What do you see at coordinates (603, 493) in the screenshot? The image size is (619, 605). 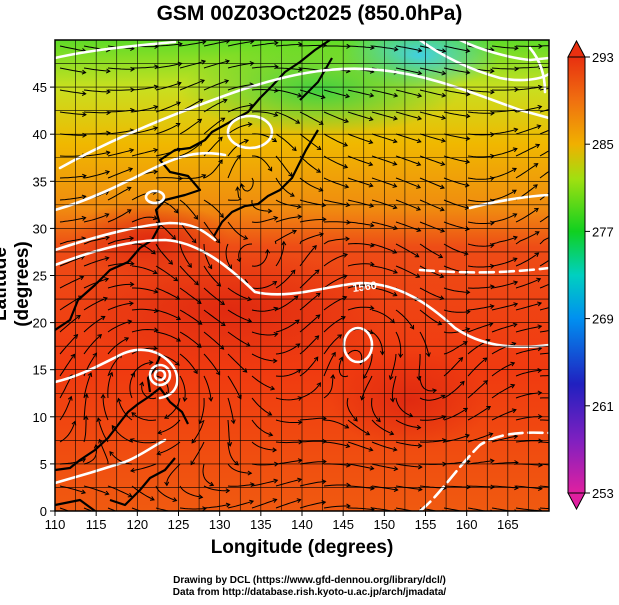 I see `colorbar-tick-label: 253` at bounding box center [603, 493].